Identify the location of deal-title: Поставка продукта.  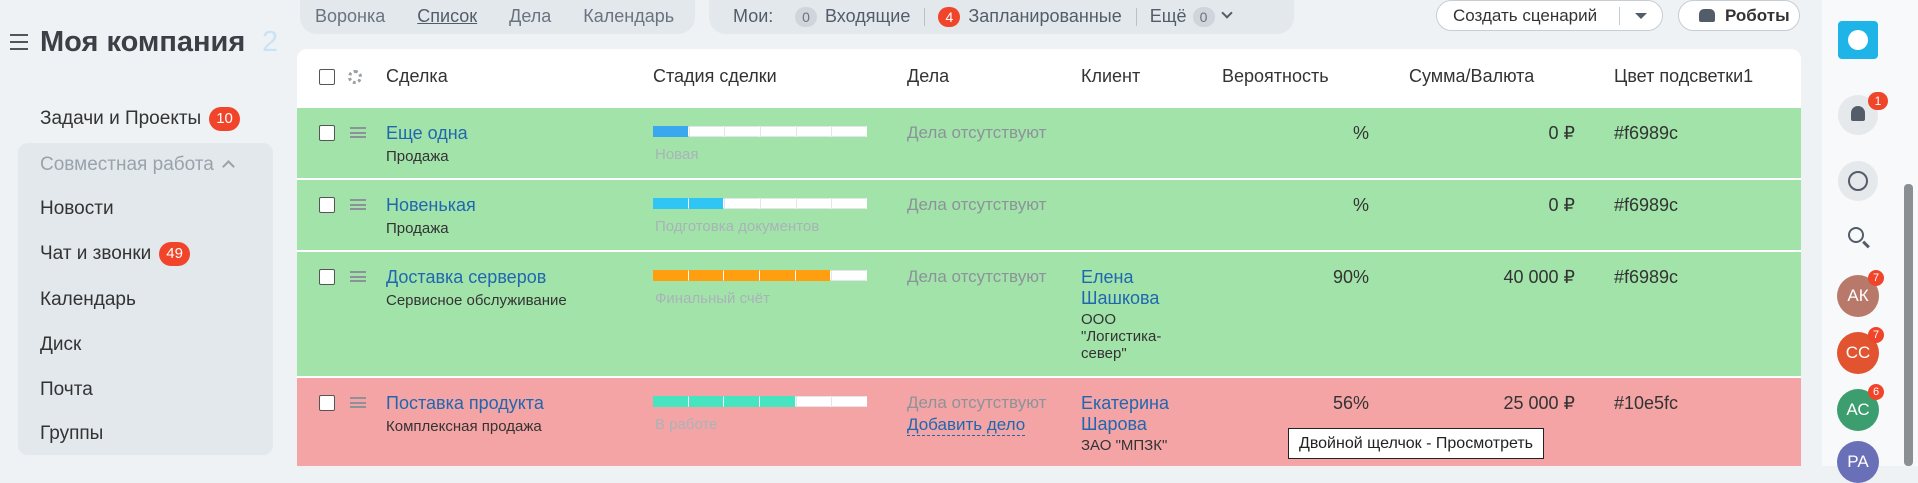
(465, 403).